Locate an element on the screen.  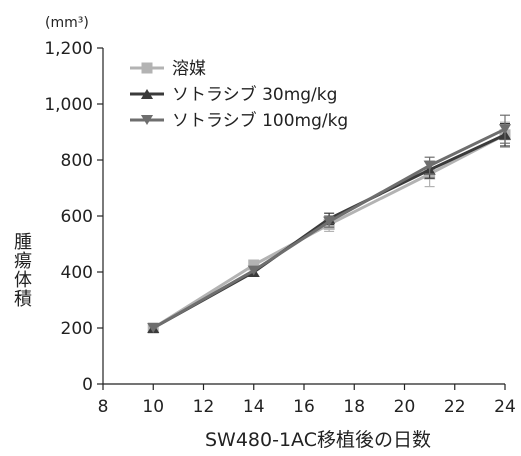
x-tick-label: 20 is located at coordinates (405, 407).